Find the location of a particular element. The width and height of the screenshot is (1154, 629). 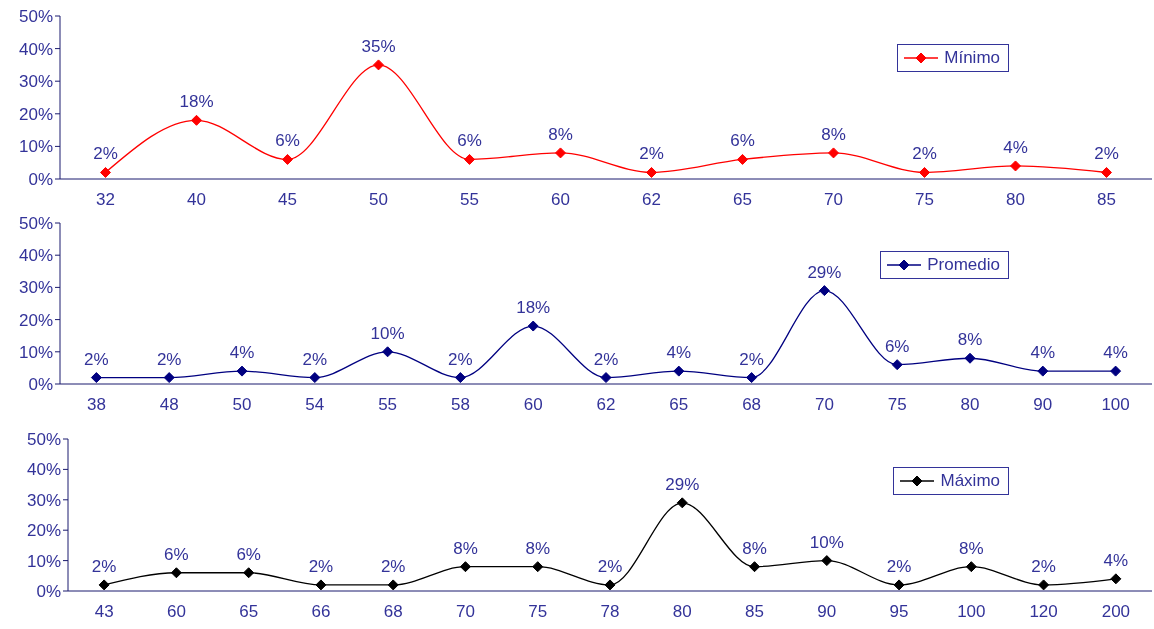

data-label: 18% is located at coordinates (196, 102).